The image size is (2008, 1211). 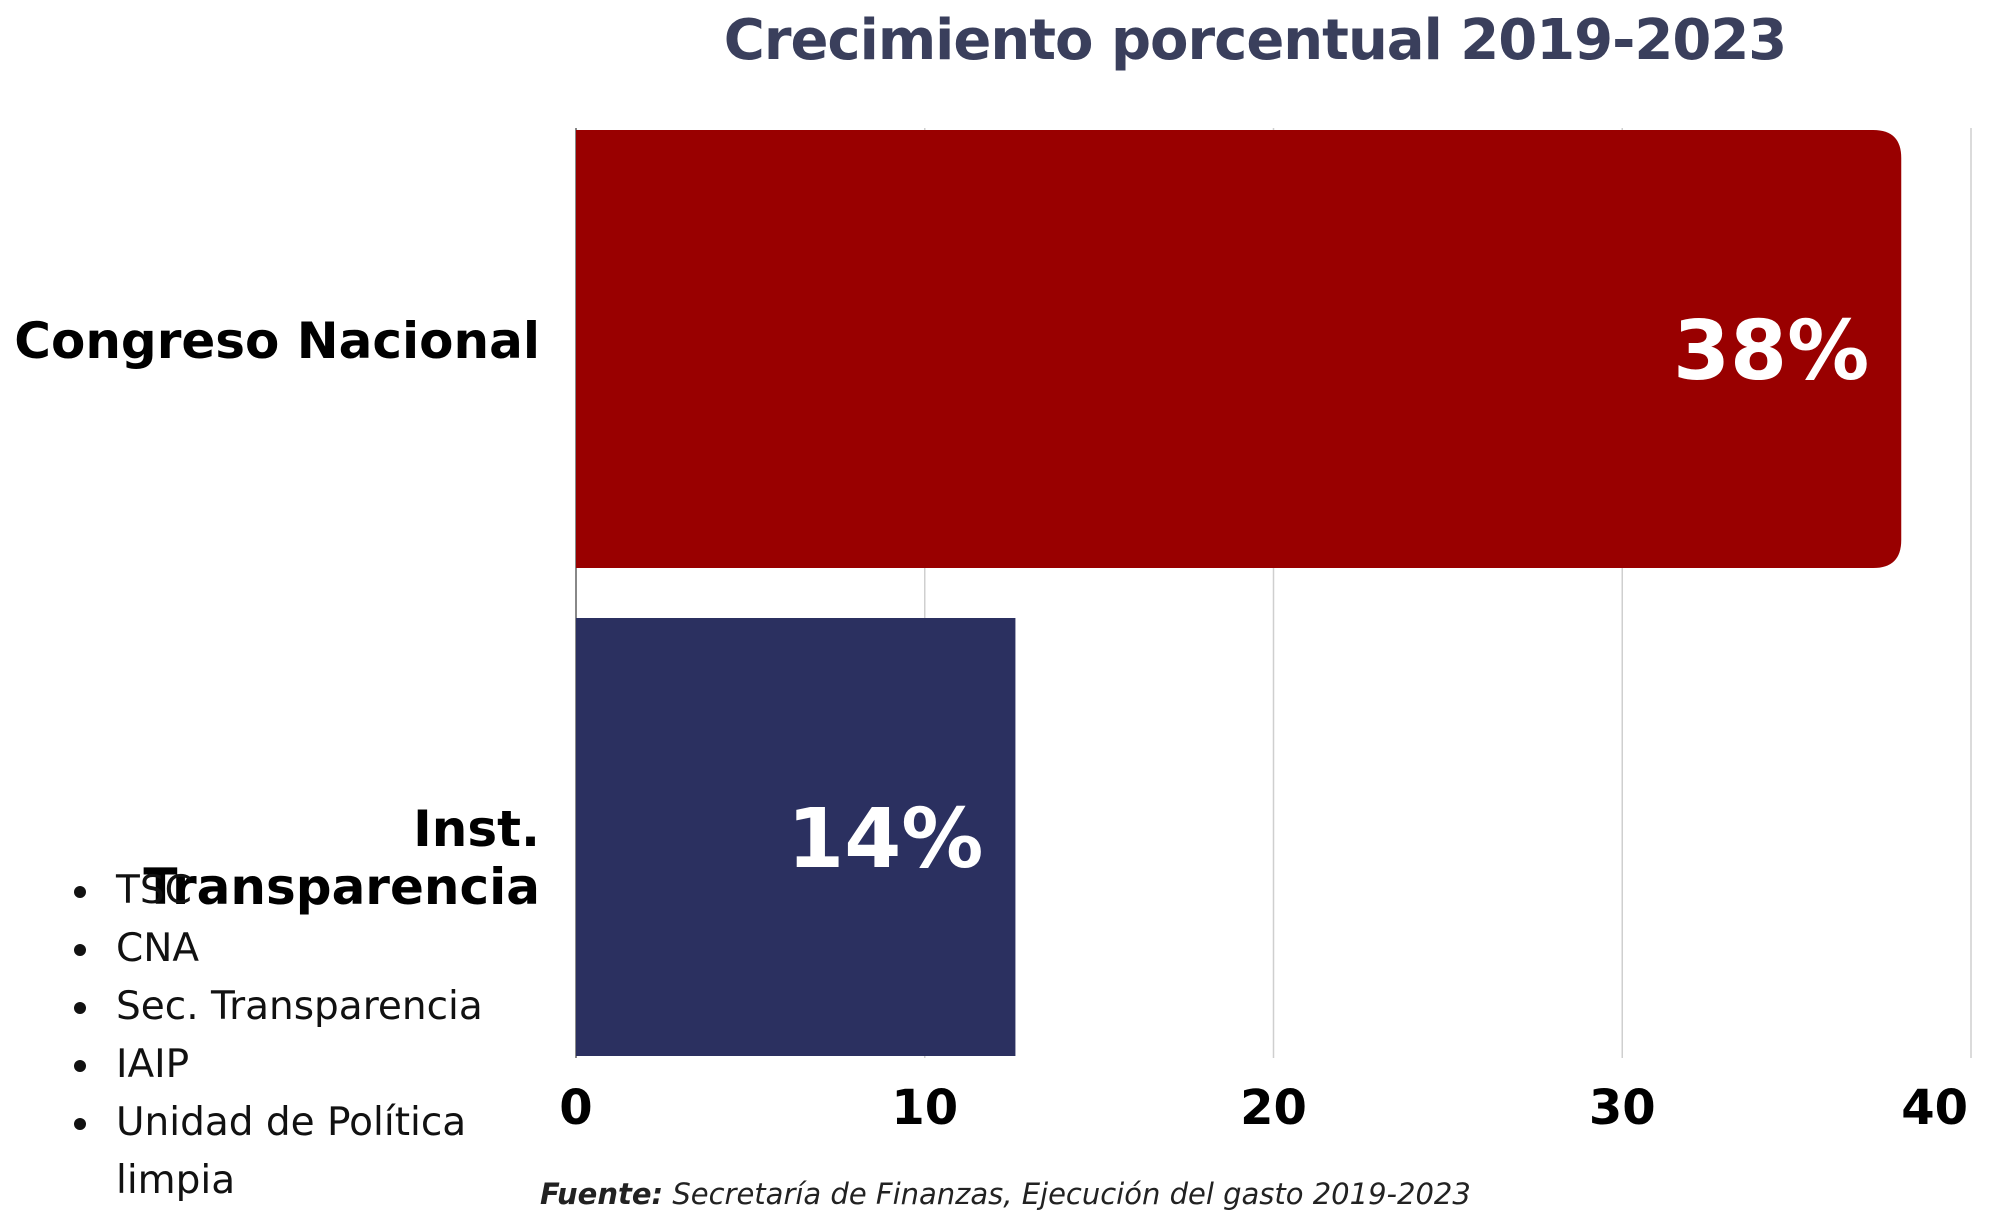 I want to click on category-label-transparencia: Inst. Transparencia, so click(x=341, y=858).